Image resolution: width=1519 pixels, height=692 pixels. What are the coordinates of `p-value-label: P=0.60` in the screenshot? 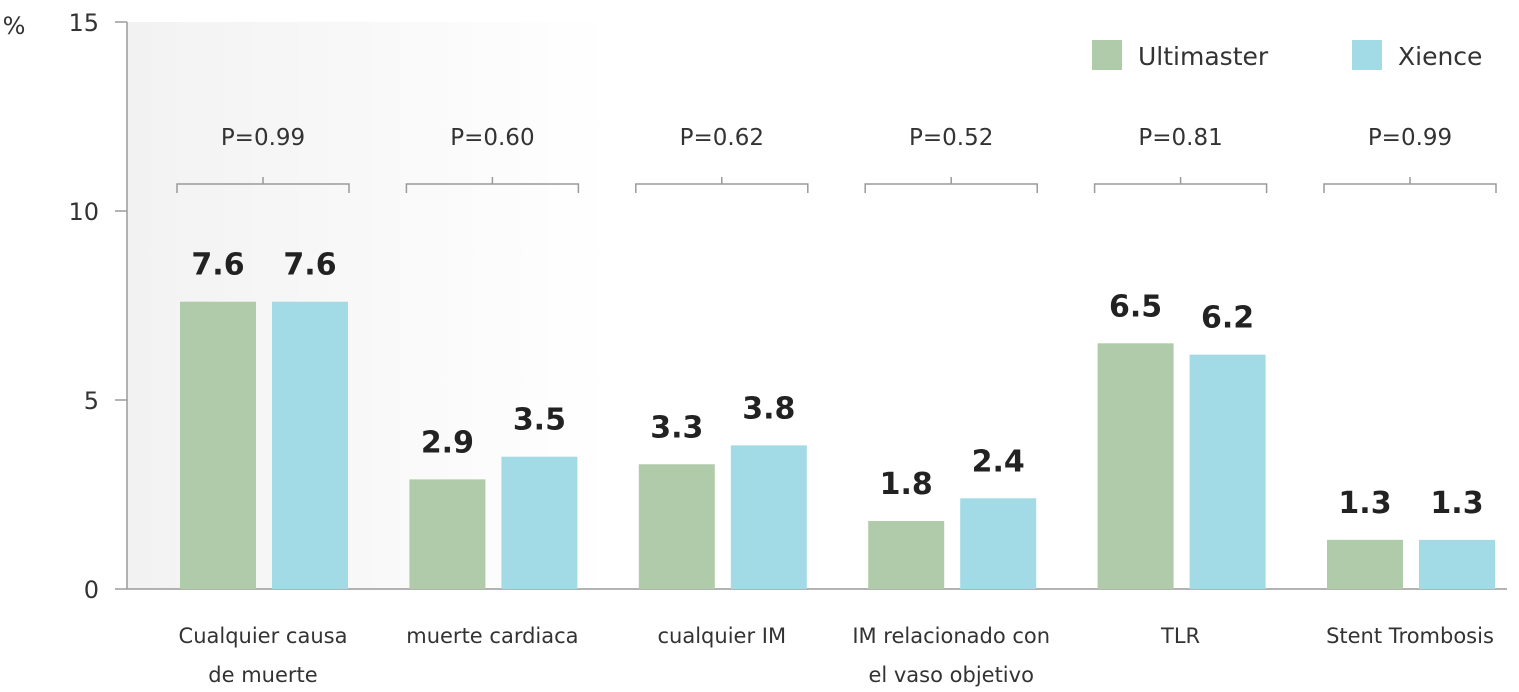 It's located at (492, 138).